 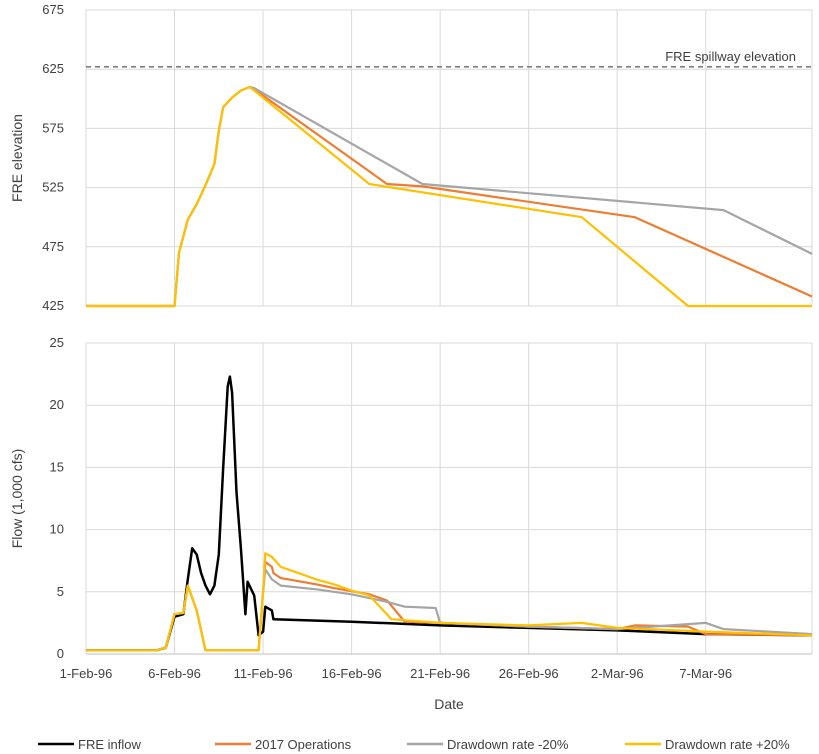 I want to click on x-tick-label: 6-Feb-96, so click(x=174, y=673).